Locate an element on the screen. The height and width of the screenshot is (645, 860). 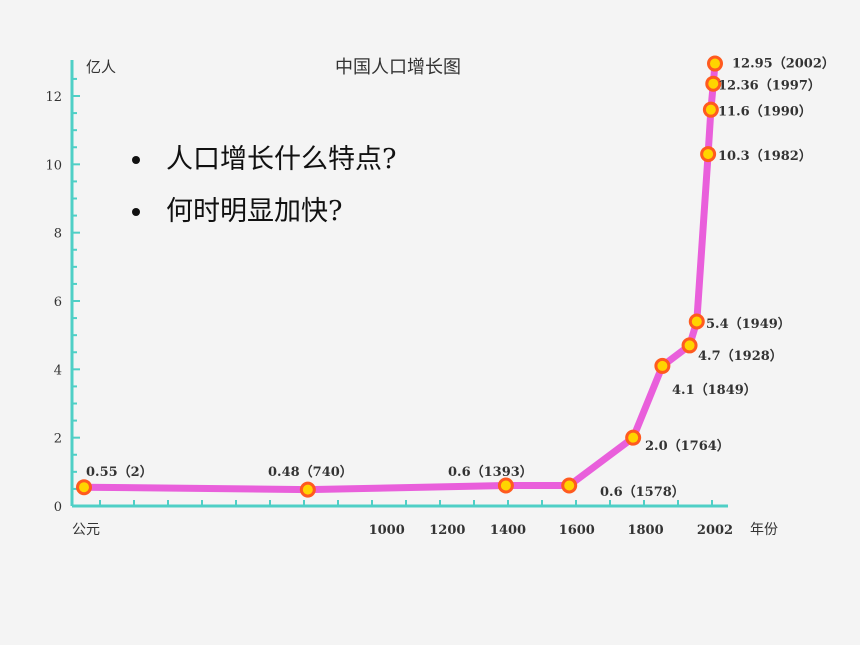
x-tick-label: 1000 is located at coordinates (387, 530).